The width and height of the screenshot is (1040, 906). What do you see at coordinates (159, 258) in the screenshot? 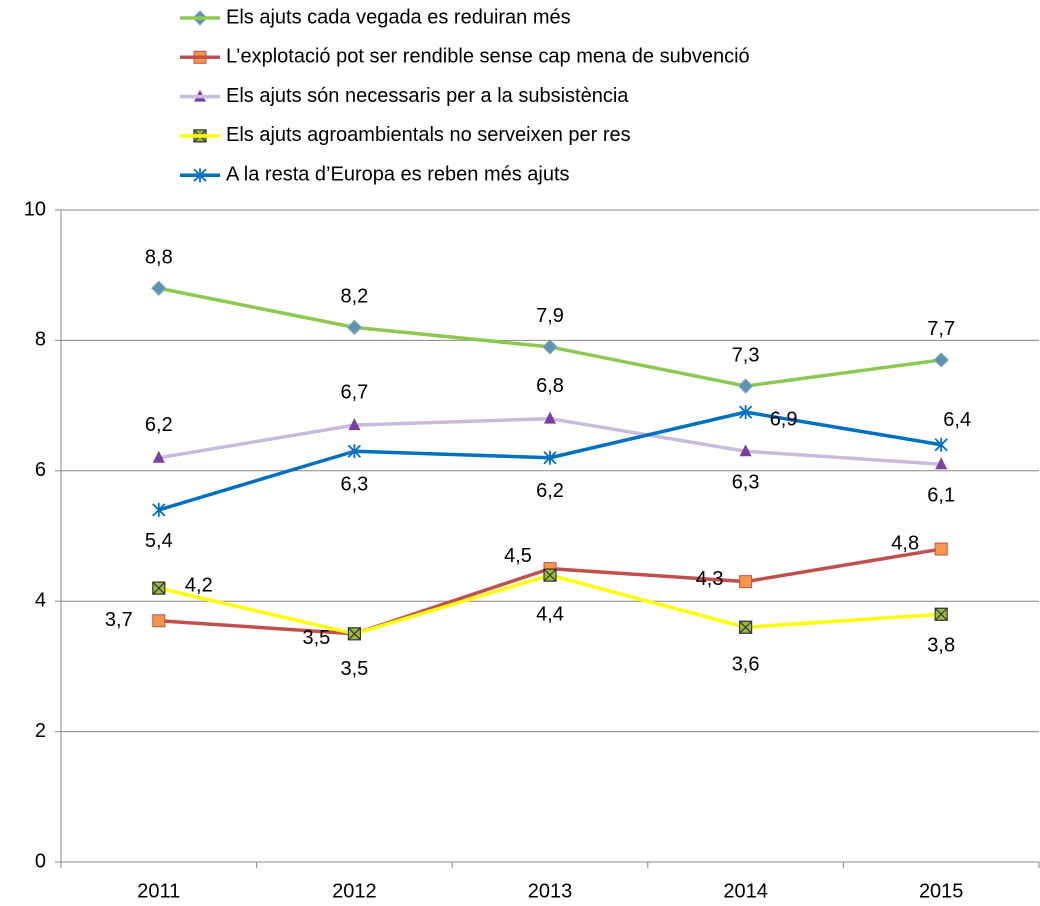
I see `data-label: 8,8` at bounding box center [159, 258].